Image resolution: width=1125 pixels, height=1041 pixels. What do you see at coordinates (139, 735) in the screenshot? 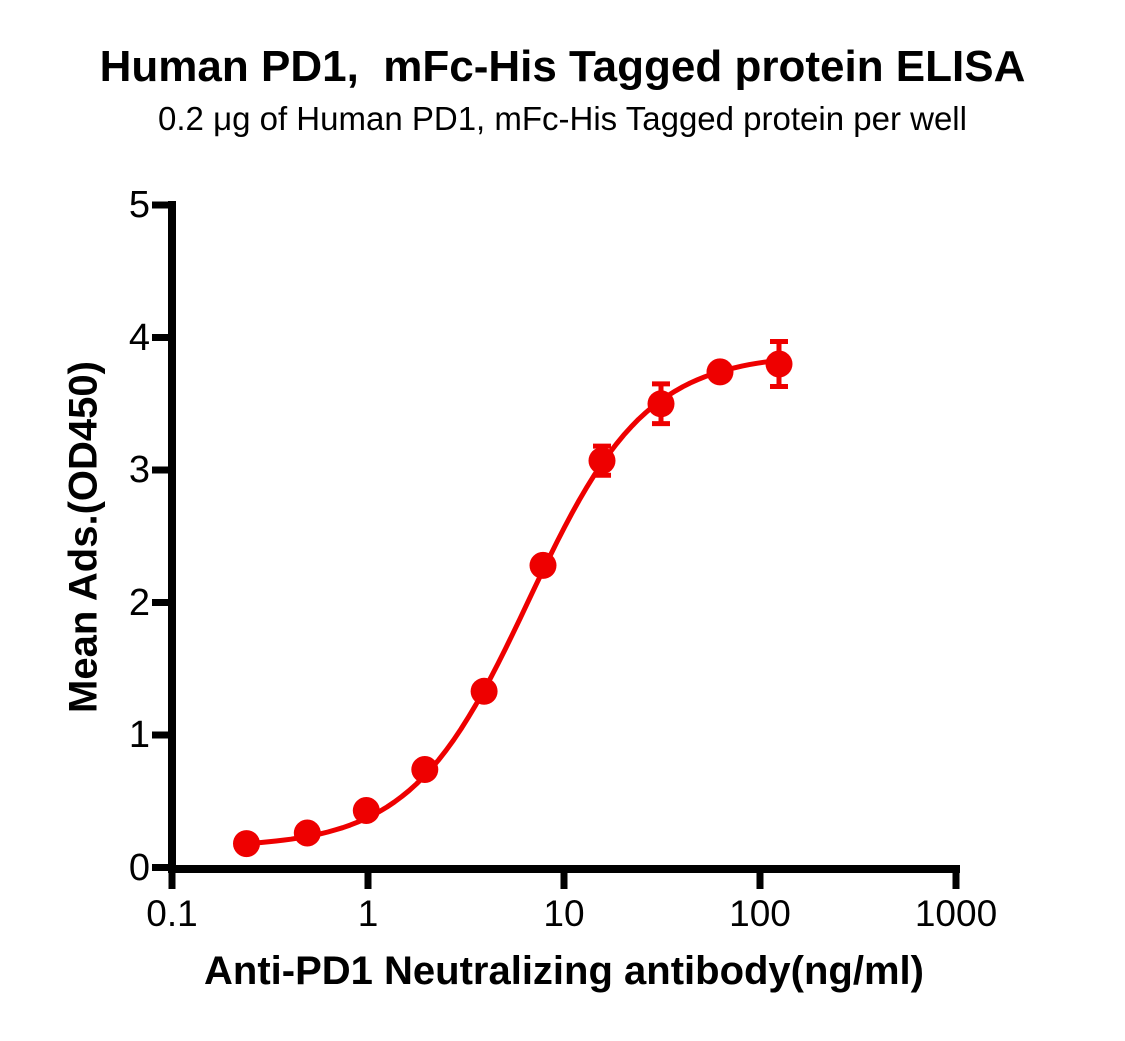
I see `y-tick-label: 1` at bounding box center [139, 735].